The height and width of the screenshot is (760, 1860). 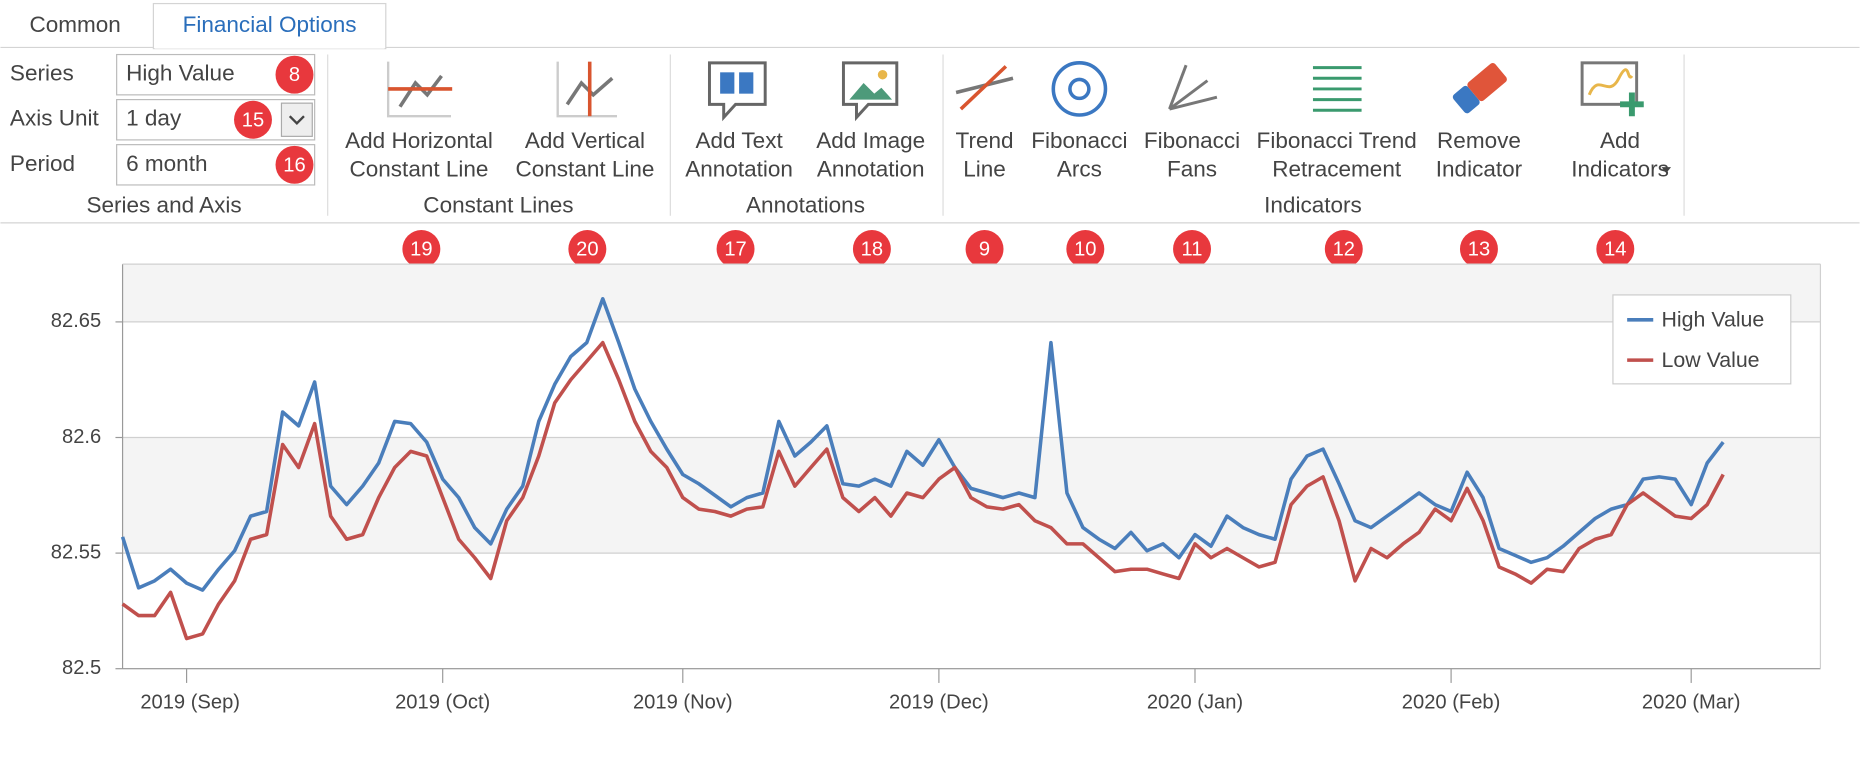 What do you see at coordinates (42, 163) in the screenshot?
I see `field-label: Period` at bounding box center [42, 163].